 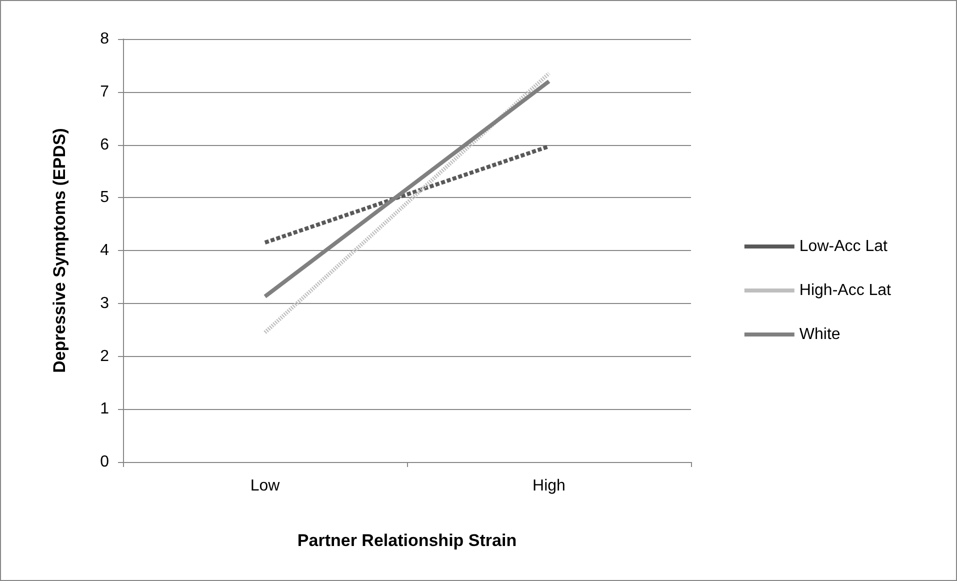 What do you see at coordinates (265, 486) in the screenshot?
I see `x-tick-label: Low` at bounding box center [265, 486].